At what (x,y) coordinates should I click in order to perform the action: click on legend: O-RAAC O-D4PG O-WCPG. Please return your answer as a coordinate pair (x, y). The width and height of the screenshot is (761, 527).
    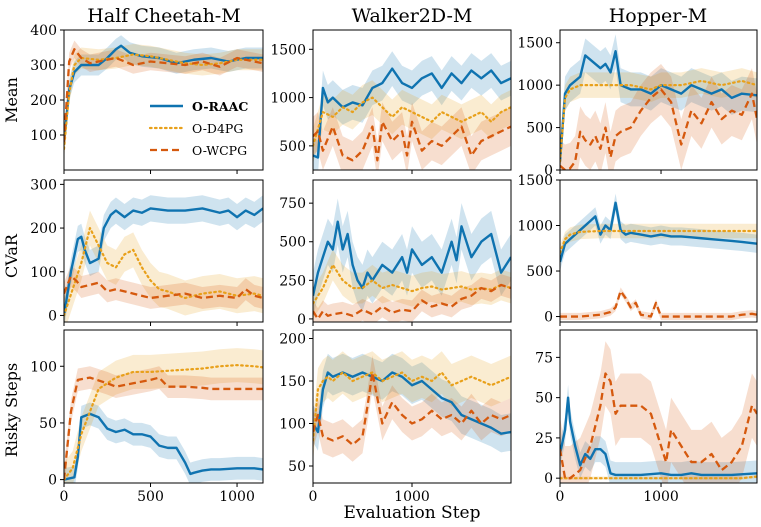
    Looking at the image, I should click on (198, 128).